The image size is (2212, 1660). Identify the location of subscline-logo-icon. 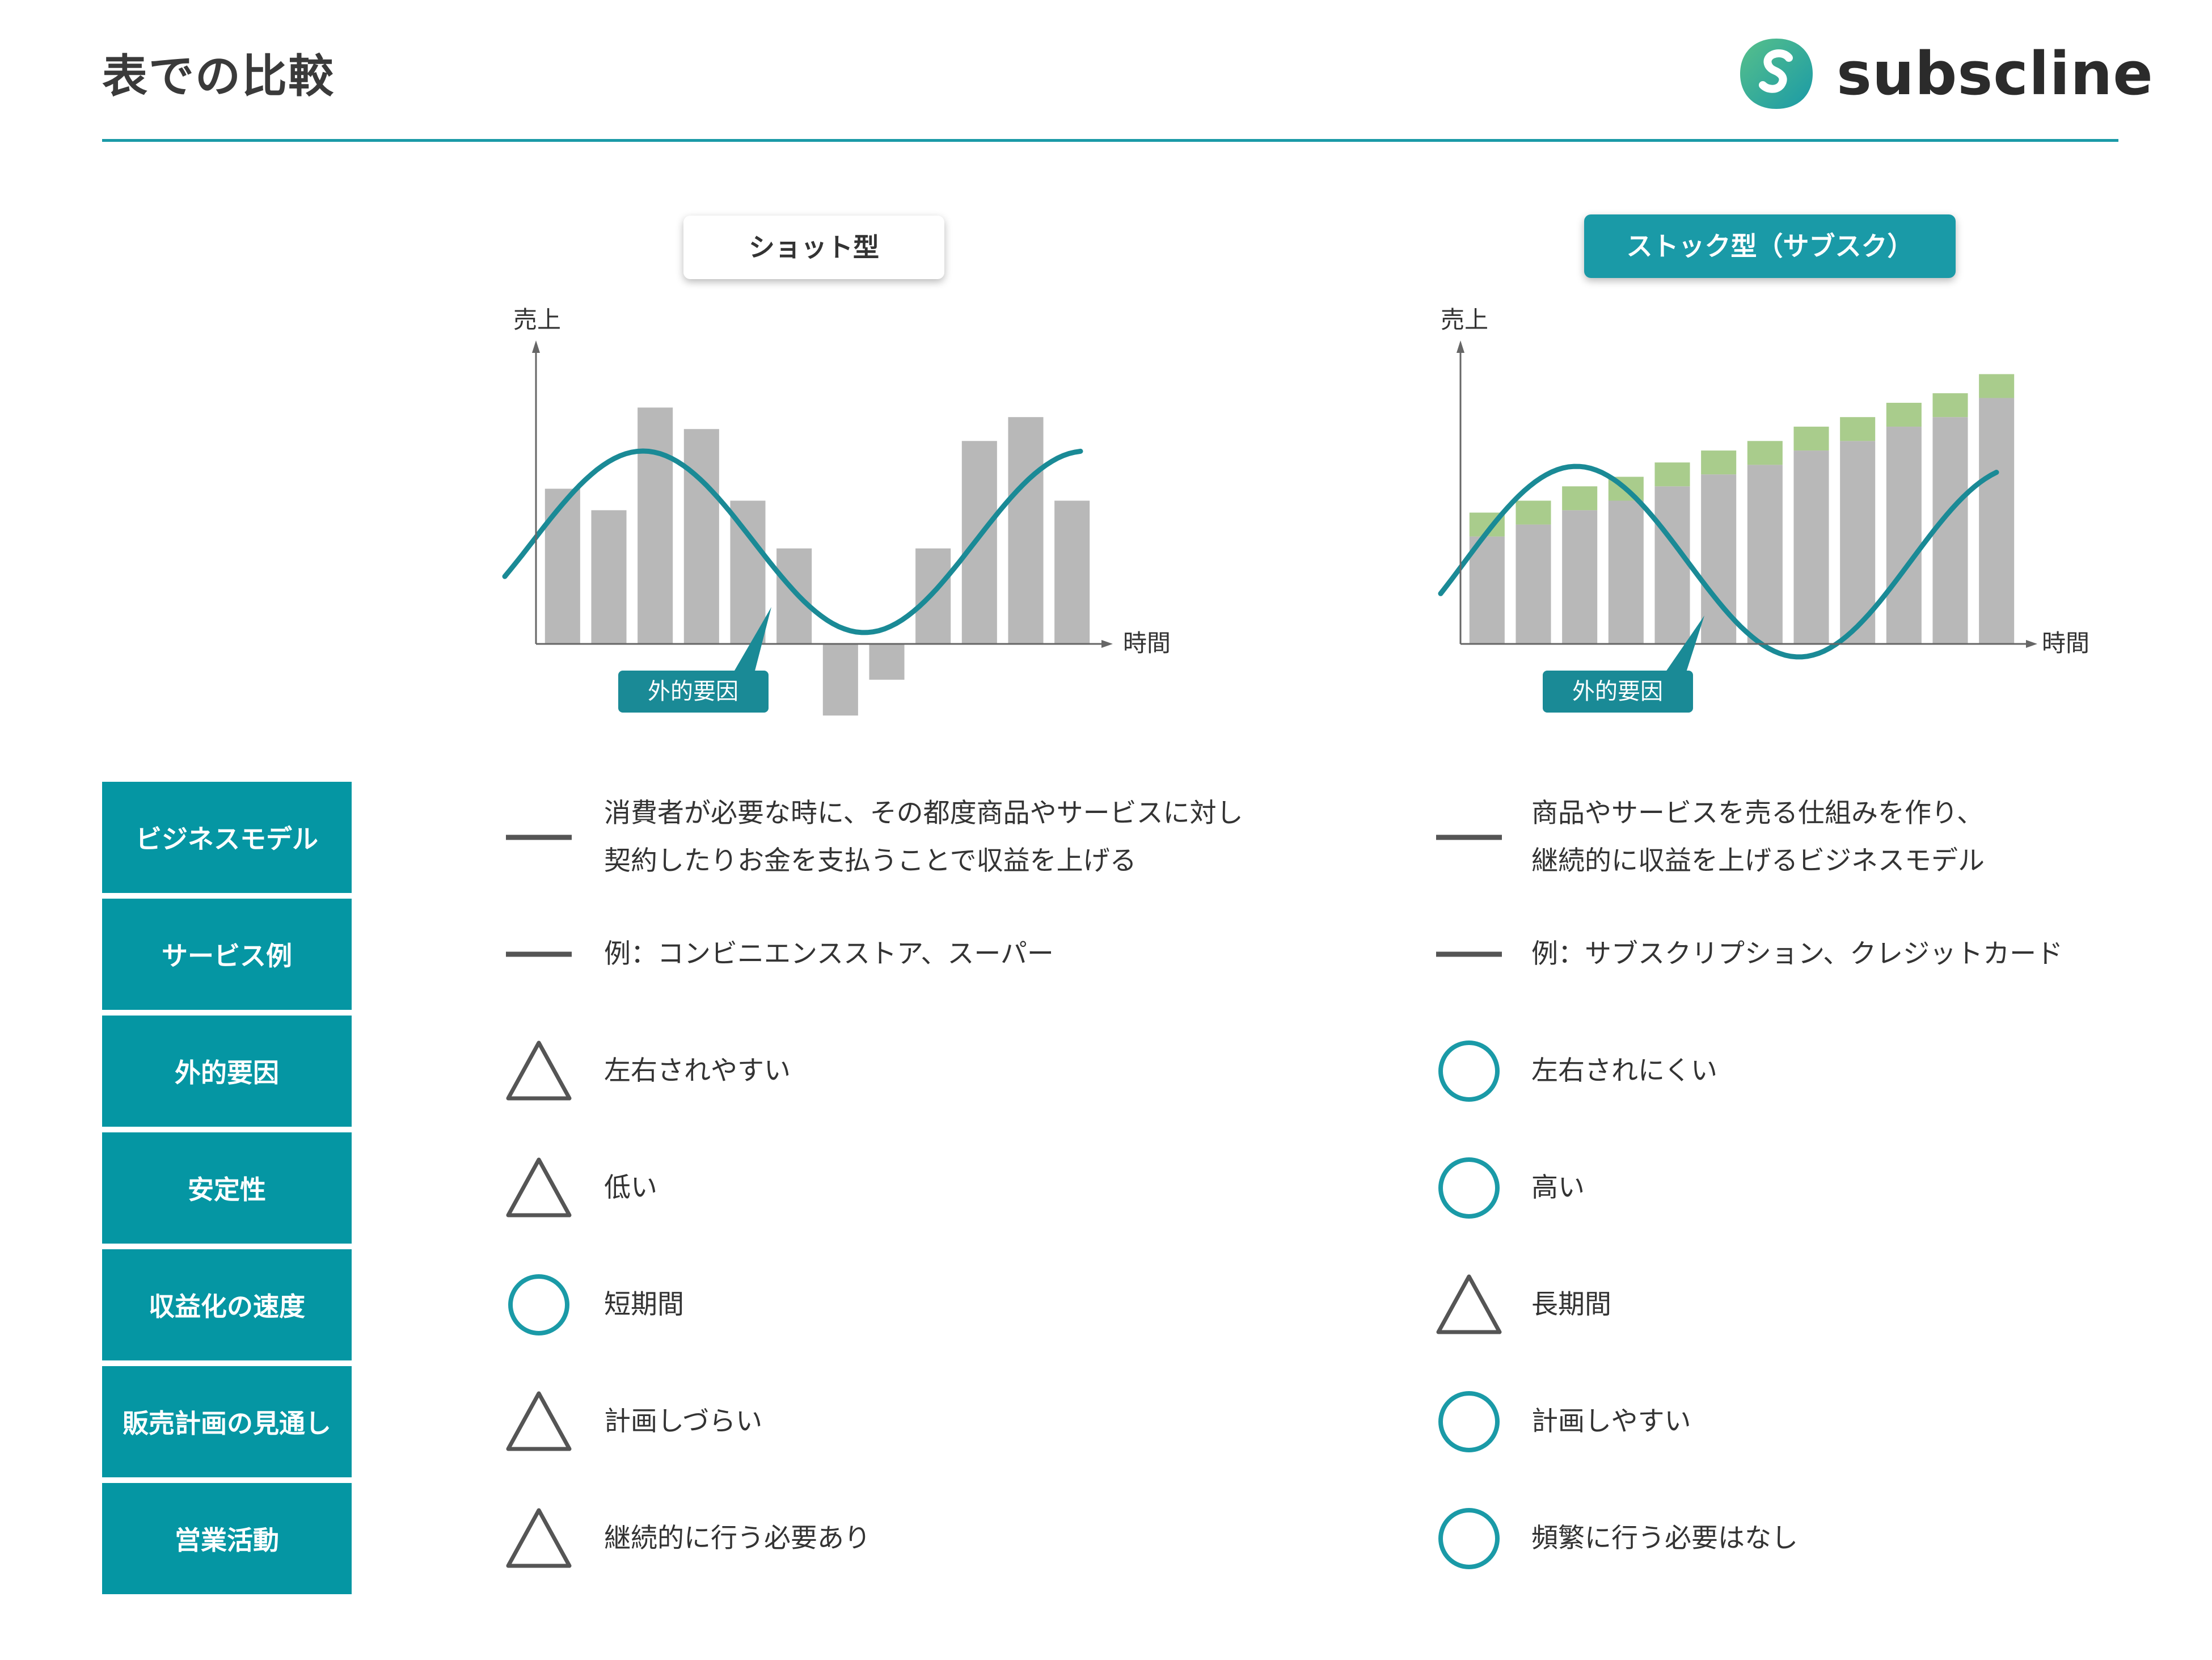
(1776, 74).